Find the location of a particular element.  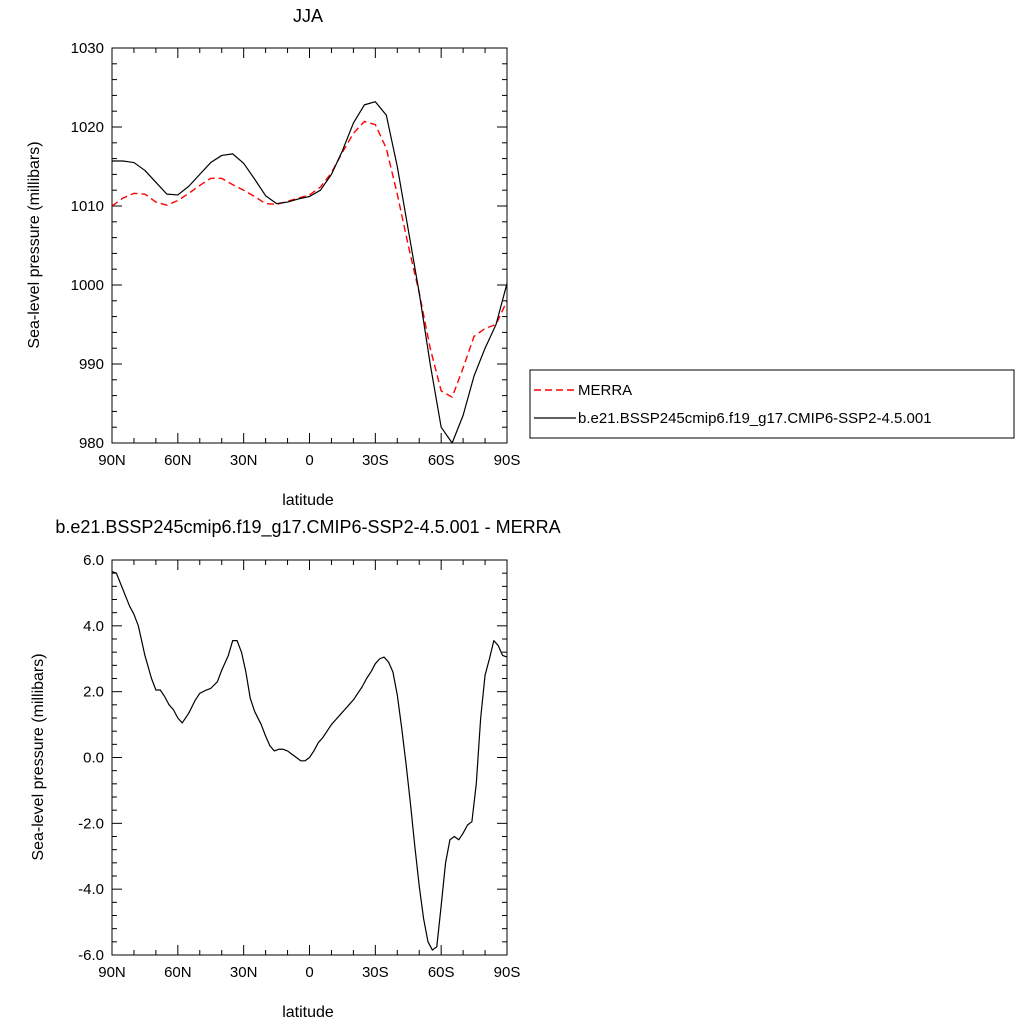

y-tick-label: 990 is located at coordinates (91, 364).